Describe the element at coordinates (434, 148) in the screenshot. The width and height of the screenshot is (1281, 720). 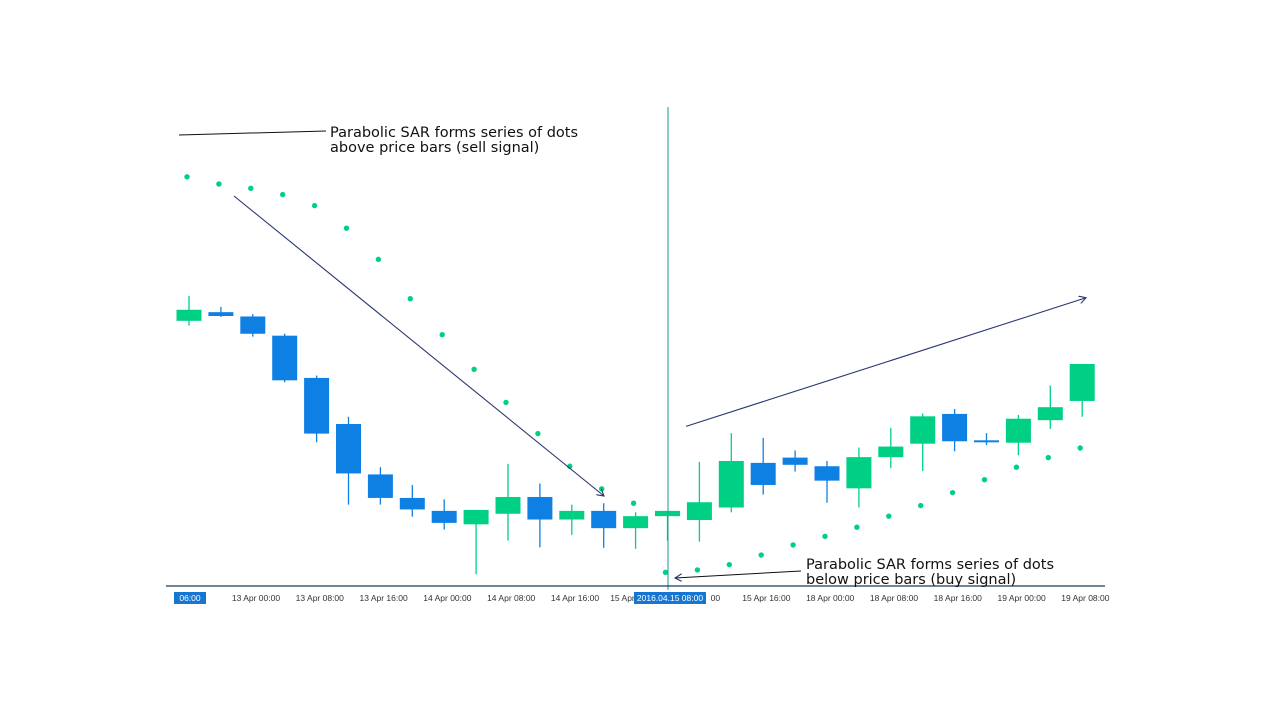
I see `sell-annotation-line-2: above price bars (sell signal)` at that location.